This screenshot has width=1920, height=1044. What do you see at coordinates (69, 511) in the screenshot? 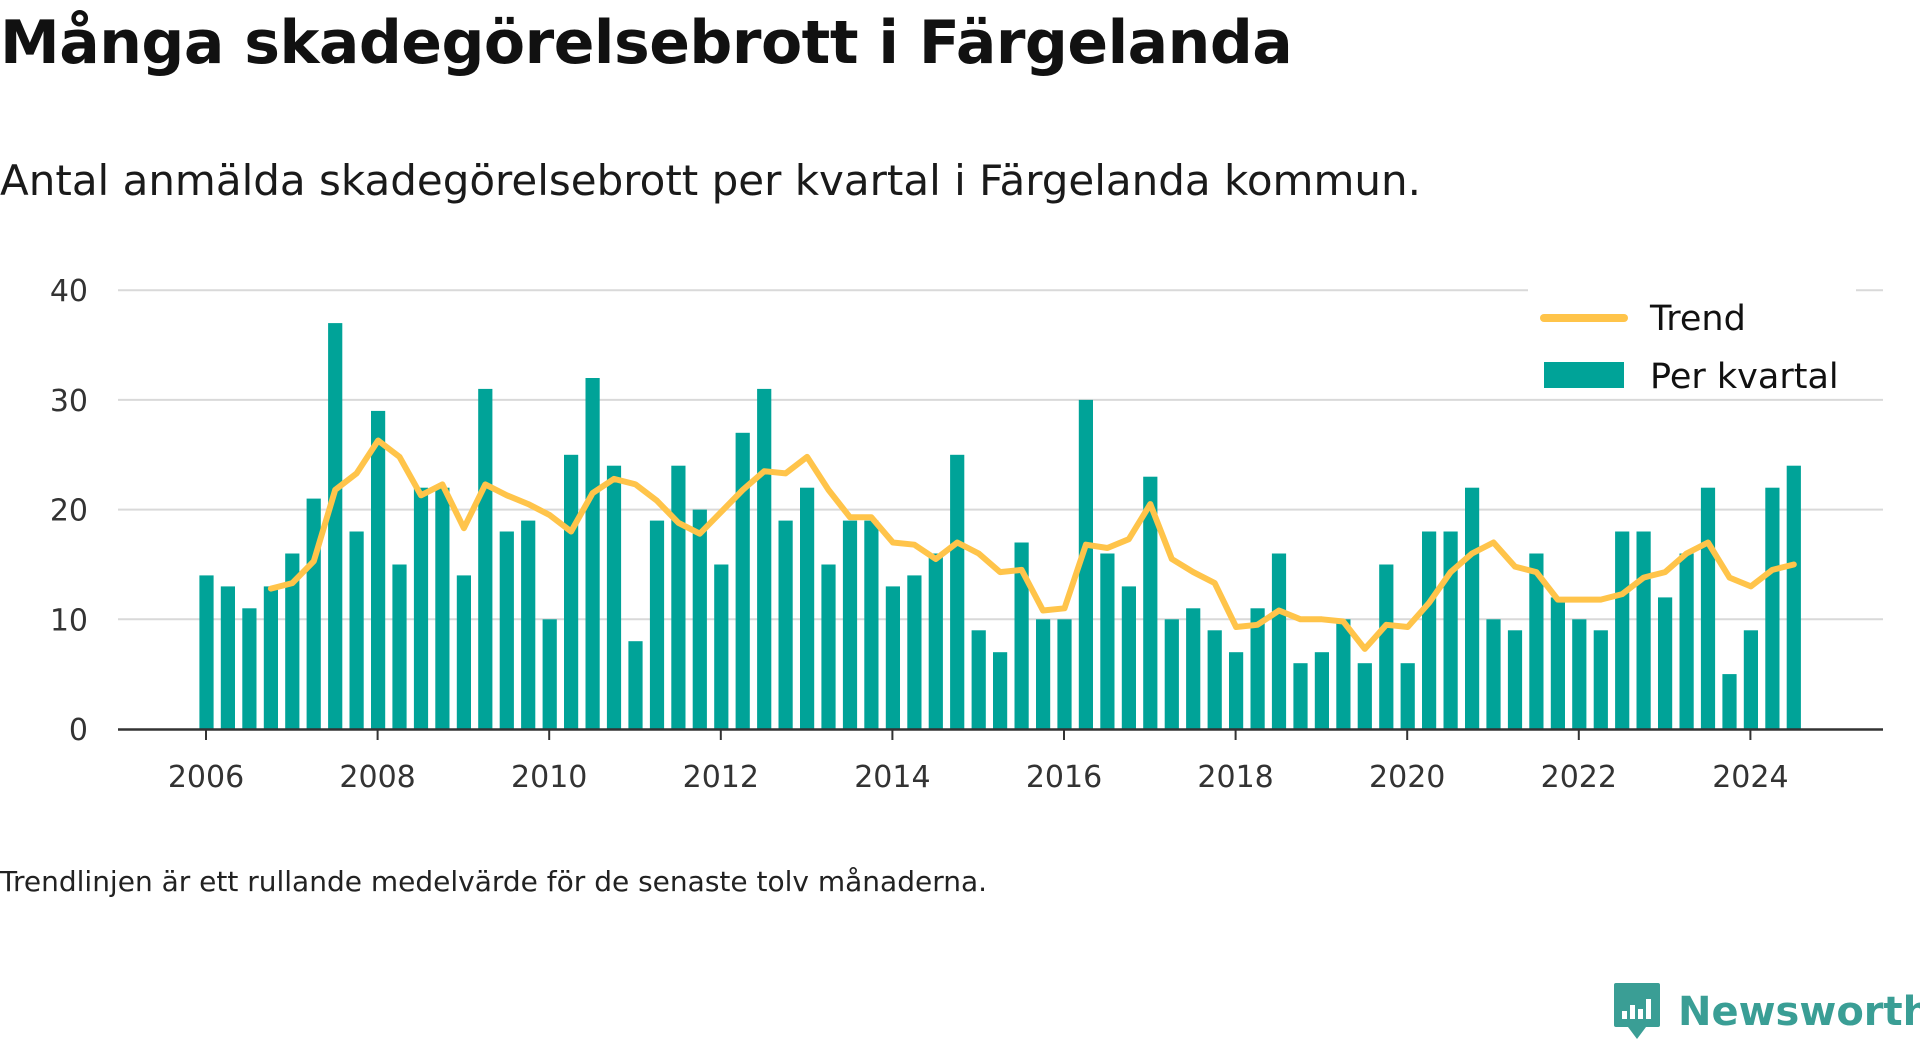
I see `y-tick-label: 20` at bounding box center [69, 511].